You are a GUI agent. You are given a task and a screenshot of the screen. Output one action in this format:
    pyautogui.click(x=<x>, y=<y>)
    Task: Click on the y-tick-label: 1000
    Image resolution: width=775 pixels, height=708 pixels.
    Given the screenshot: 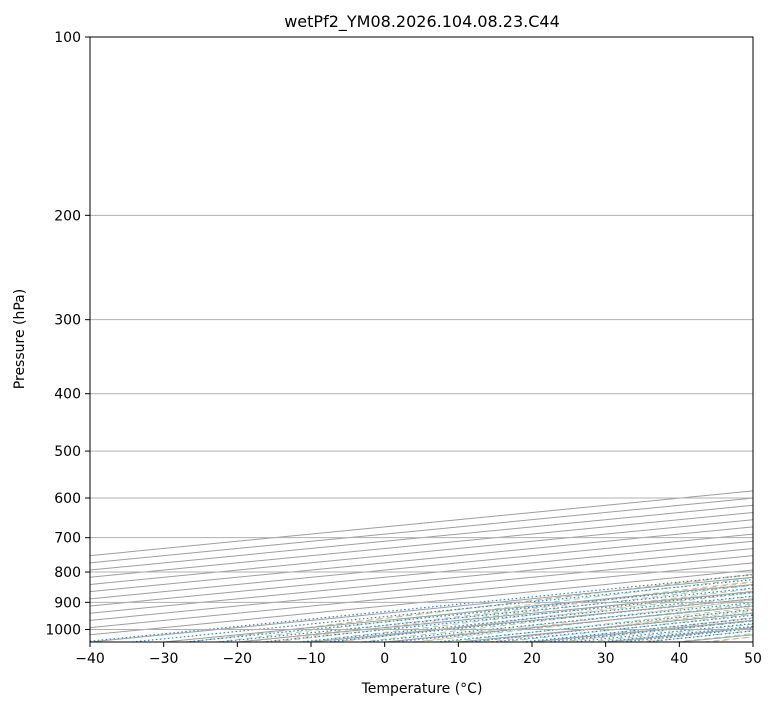 What is the action you would take?
    pyautogui.click(x=63, y=630)
    